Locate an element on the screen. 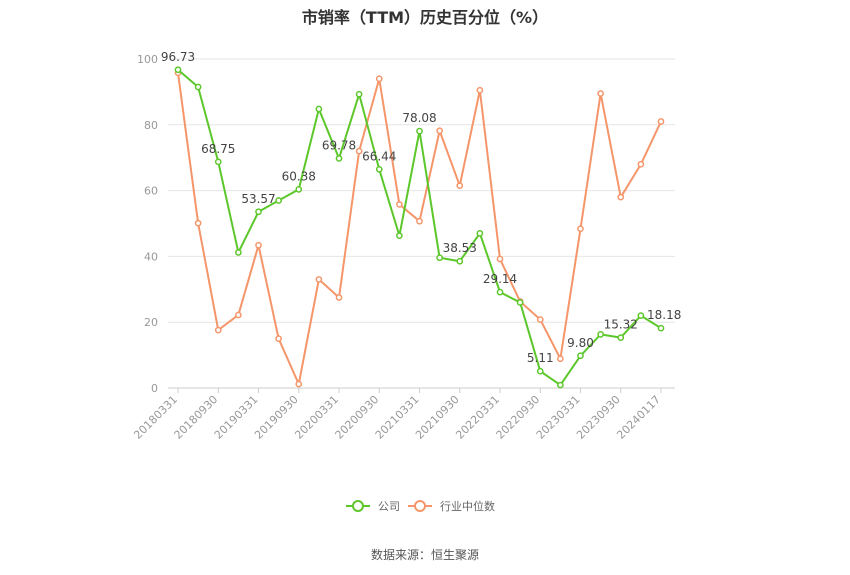  company-data-label: 18.18 is located at coordinates (664, 315).